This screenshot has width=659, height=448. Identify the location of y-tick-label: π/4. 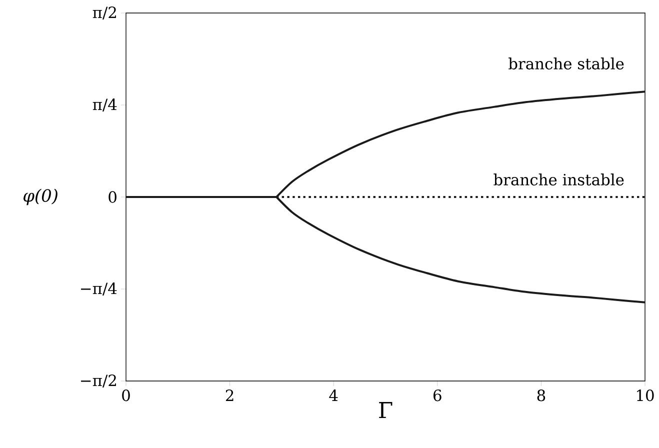
(104, 105).